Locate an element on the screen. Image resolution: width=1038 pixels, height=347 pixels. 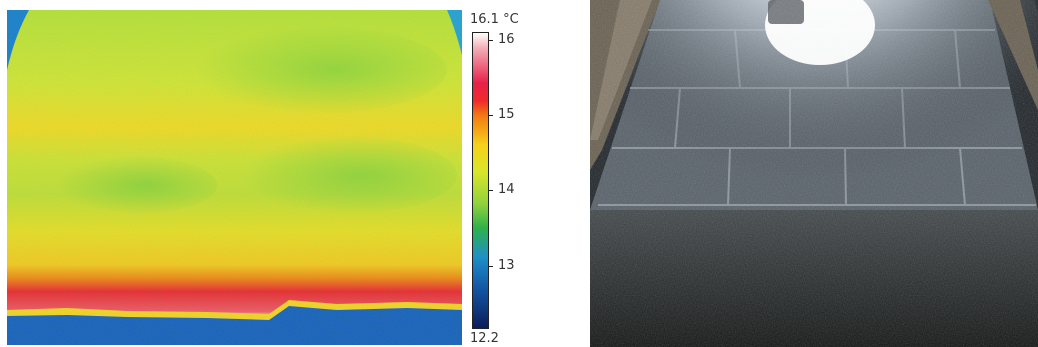
scale-tick-label: 14 is located at coordinates (506, 189).